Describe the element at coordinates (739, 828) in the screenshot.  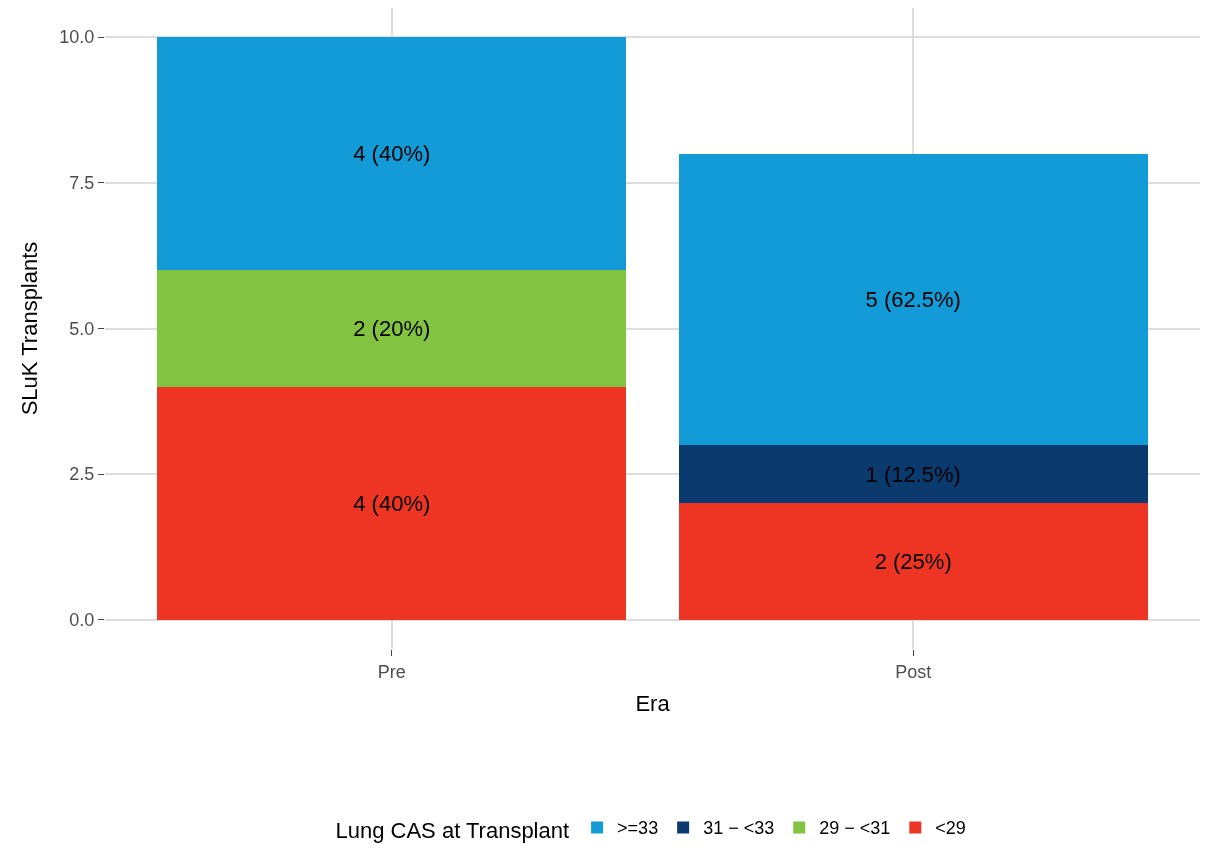
I see `legend-label: 31 − <33` at that location.